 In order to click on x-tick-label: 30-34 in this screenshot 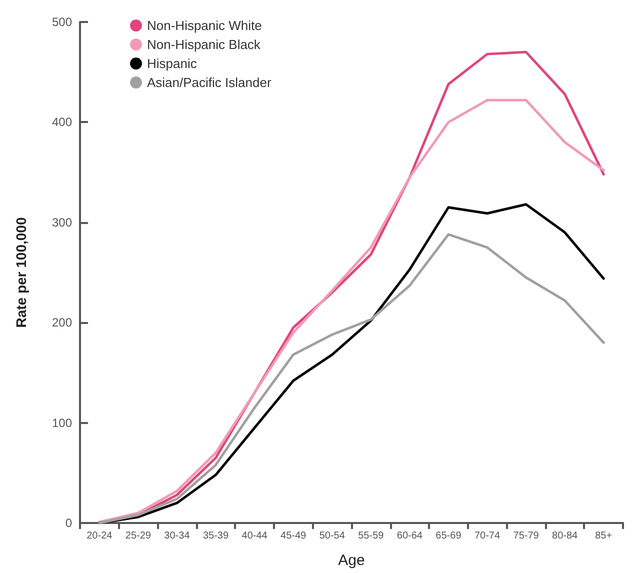, I will do `click(177, 536)`.